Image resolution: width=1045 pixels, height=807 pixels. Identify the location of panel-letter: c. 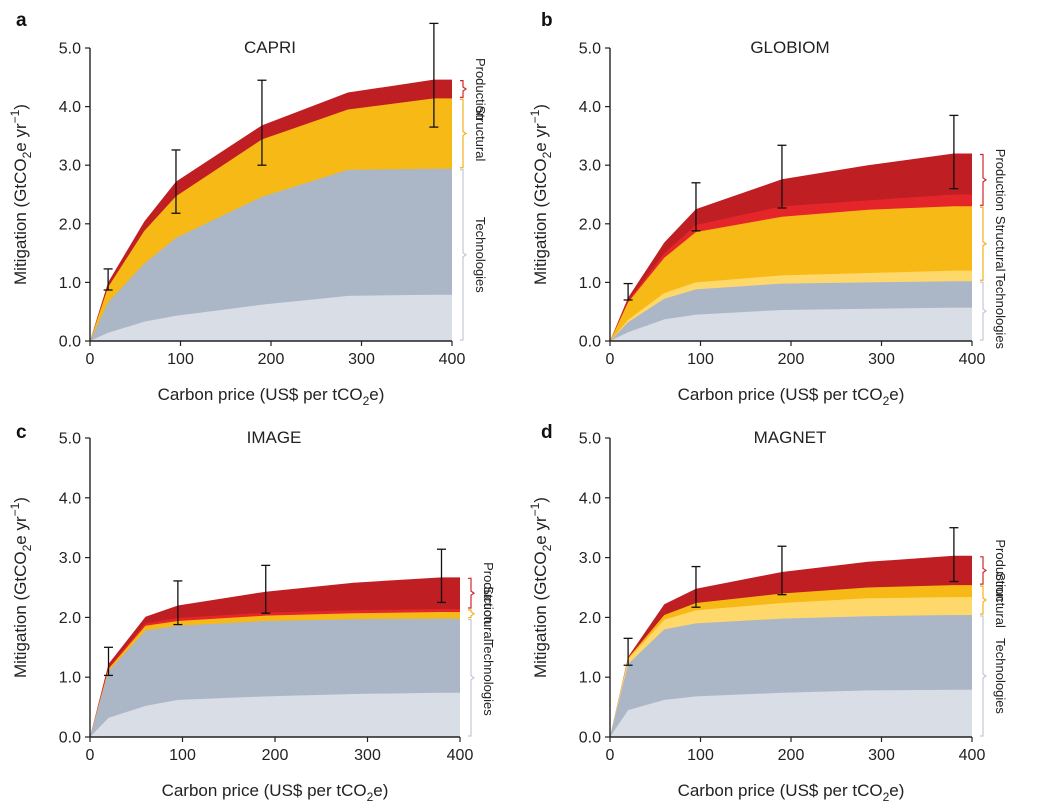
(21, 432).